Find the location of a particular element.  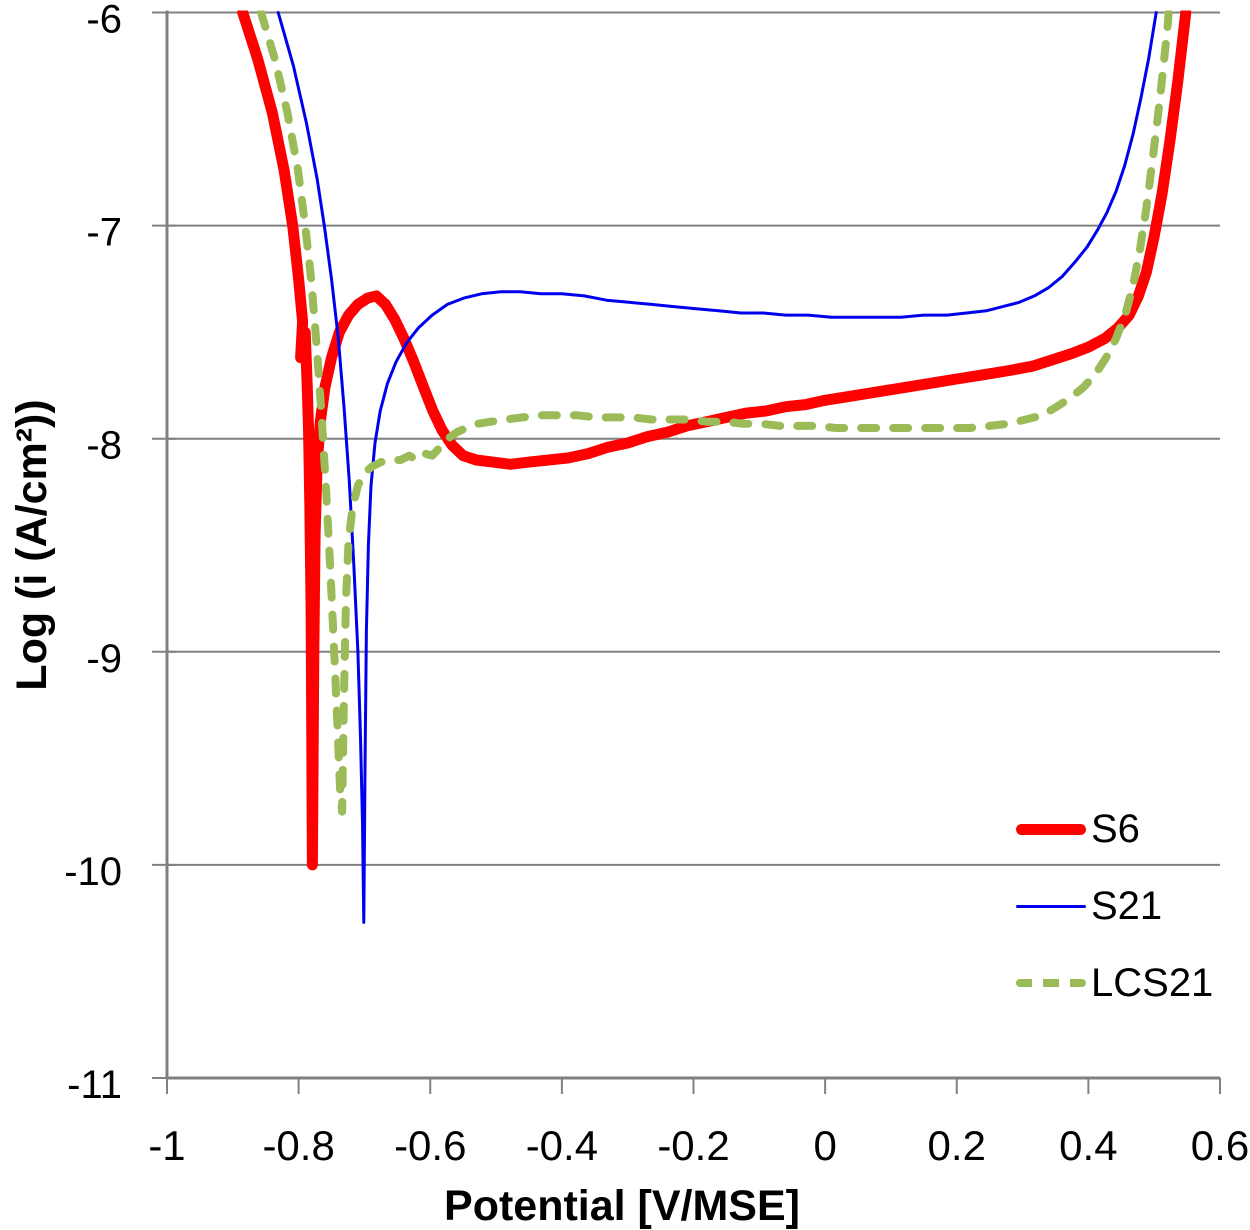

lcs21-line-swatch is located at coordinates (1051, 983).